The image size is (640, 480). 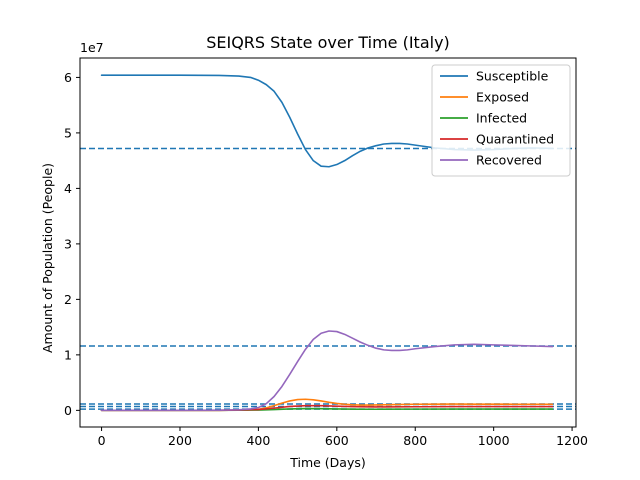 I want to click on series-line-recovered, so click(x=327, y=371).